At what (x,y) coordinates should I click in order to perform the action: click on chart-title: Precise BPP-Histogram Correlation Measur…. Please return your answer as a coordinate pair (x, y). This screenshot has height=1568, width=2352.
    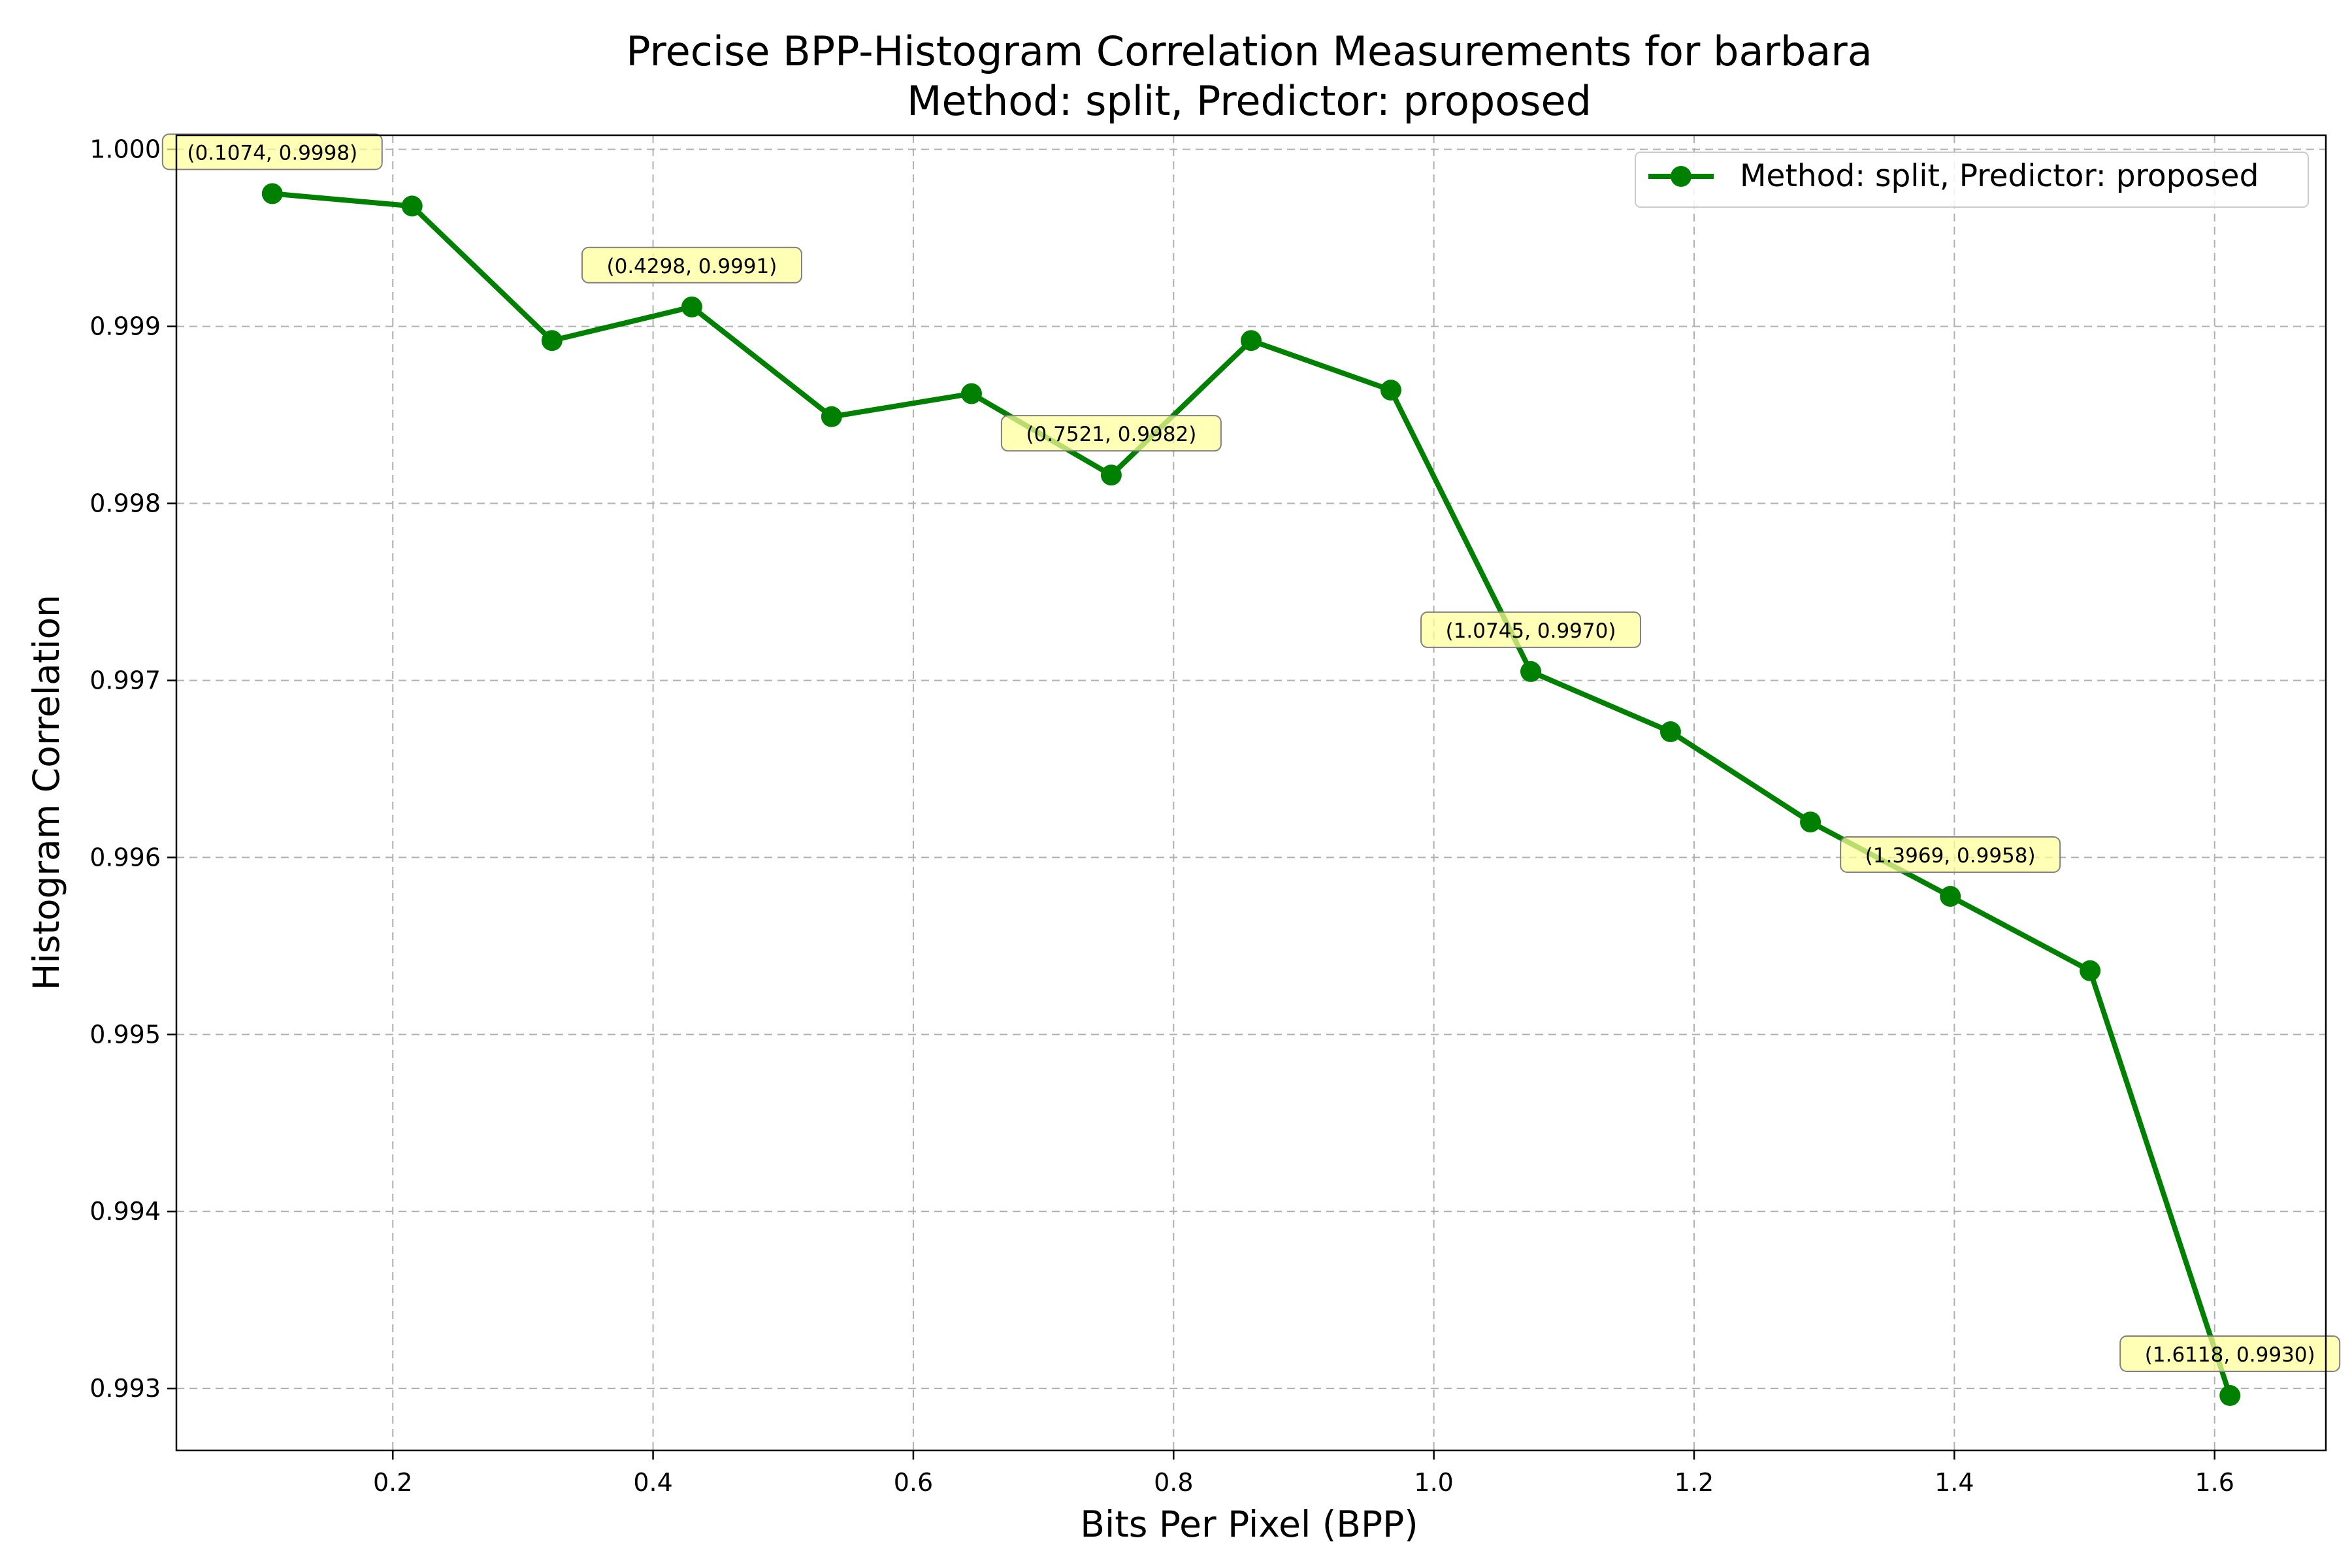
    Looking at the image, I should click on (1249, 51).